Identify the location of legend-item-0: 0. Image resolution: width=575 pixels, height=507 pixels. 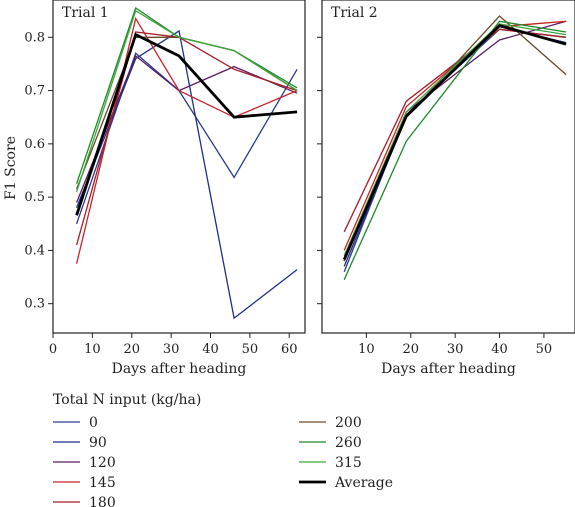
(75, 423).